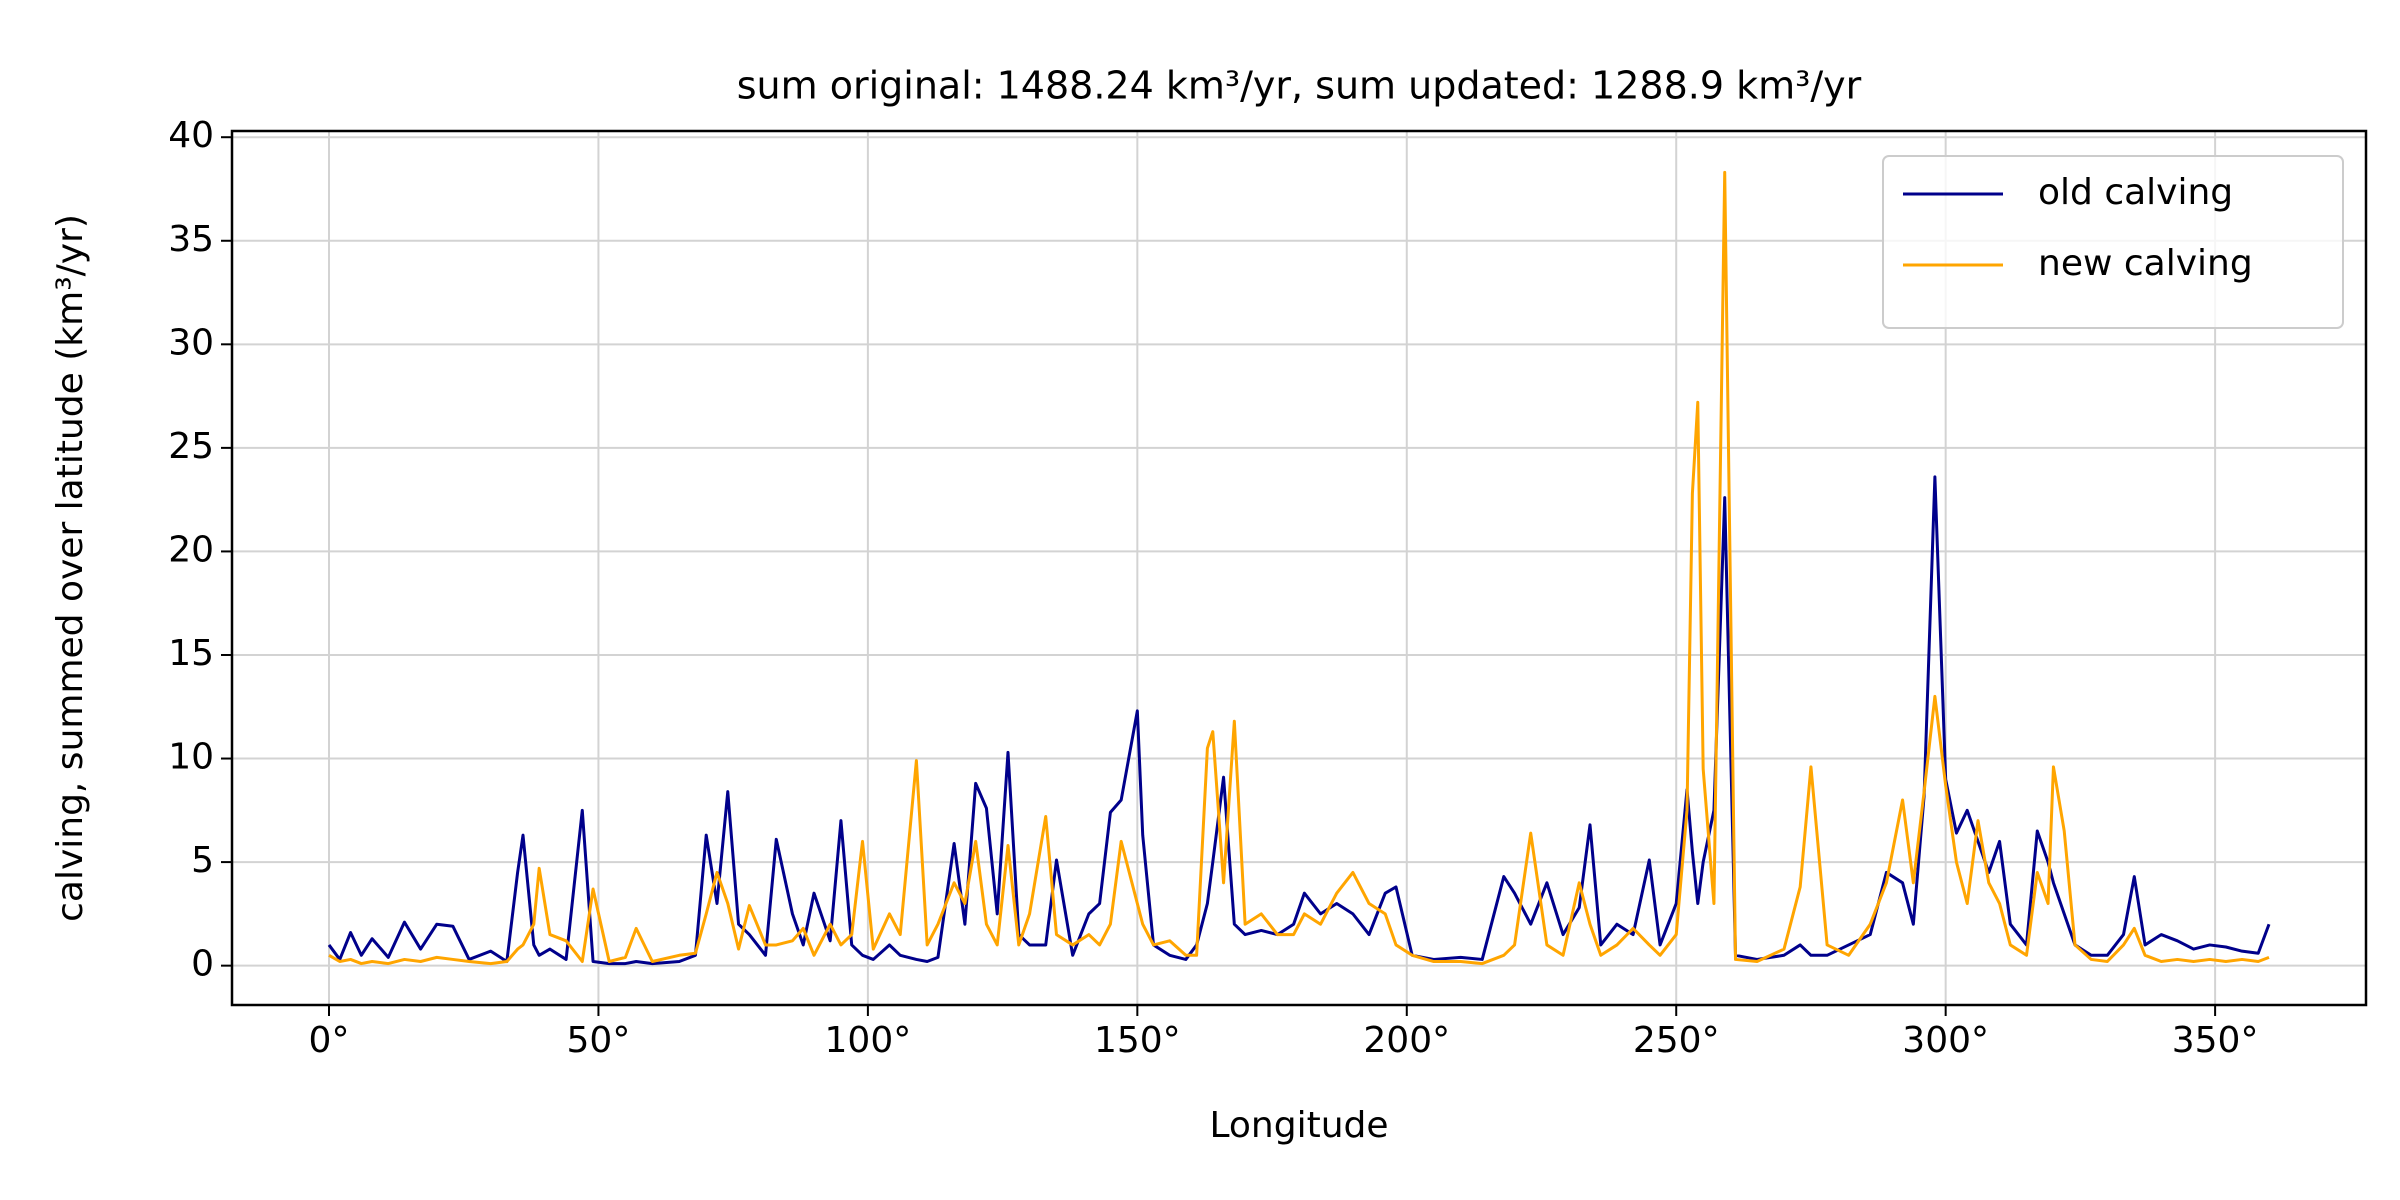 This screenshot has width=2400, height=1200. I want to click on y-tick-label: 30, so click(191, 342).